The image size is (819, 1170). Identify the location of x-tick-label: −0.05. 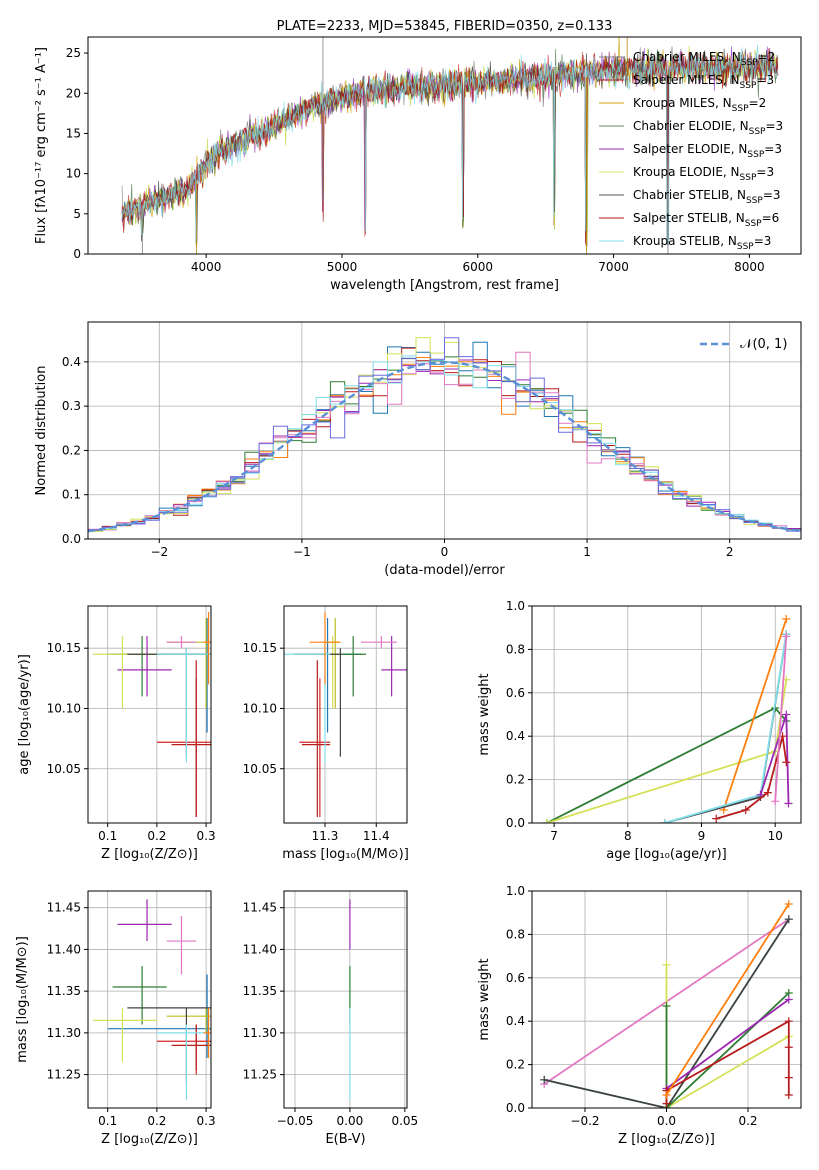
(295, 1121).